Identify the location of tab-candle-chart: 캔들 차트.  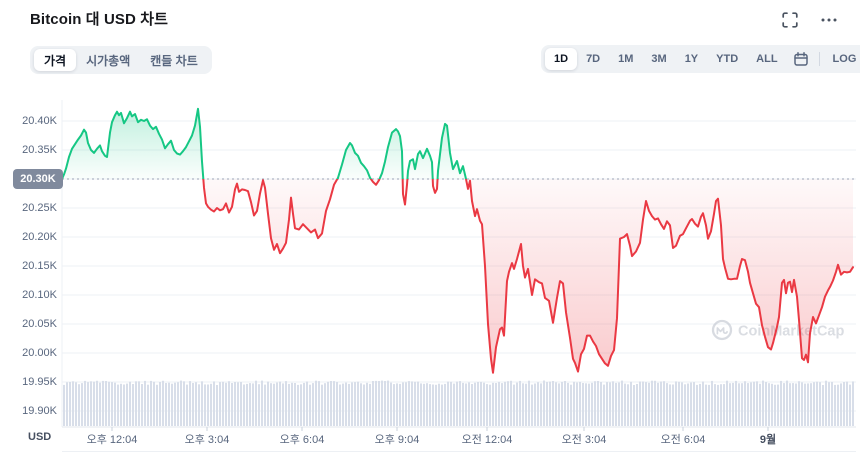
(174, 60).